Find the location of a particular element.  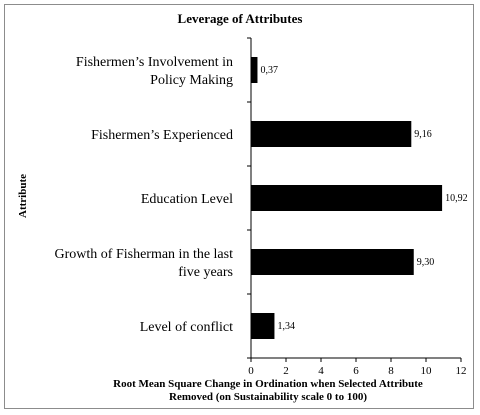

x-tick-label: 4 is located at coordinates (321, 371).